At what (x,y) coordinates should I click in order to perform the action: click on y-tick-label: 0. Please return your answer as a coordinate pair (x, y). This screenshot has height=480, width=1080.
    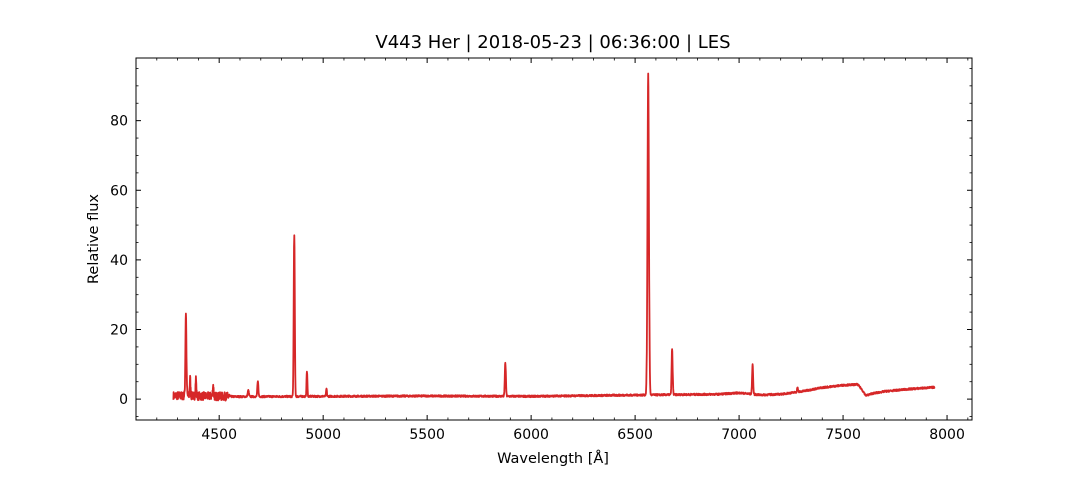
    Looking at the image, I should click on (123, 400).